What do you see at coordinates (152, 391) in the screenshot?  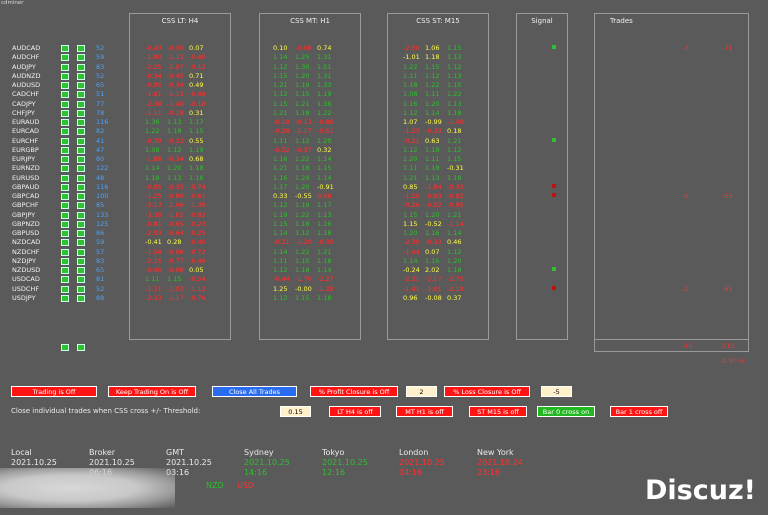 I see `keep-trading-button: Keep Trading On is Off` at bounding box center [152, 391].